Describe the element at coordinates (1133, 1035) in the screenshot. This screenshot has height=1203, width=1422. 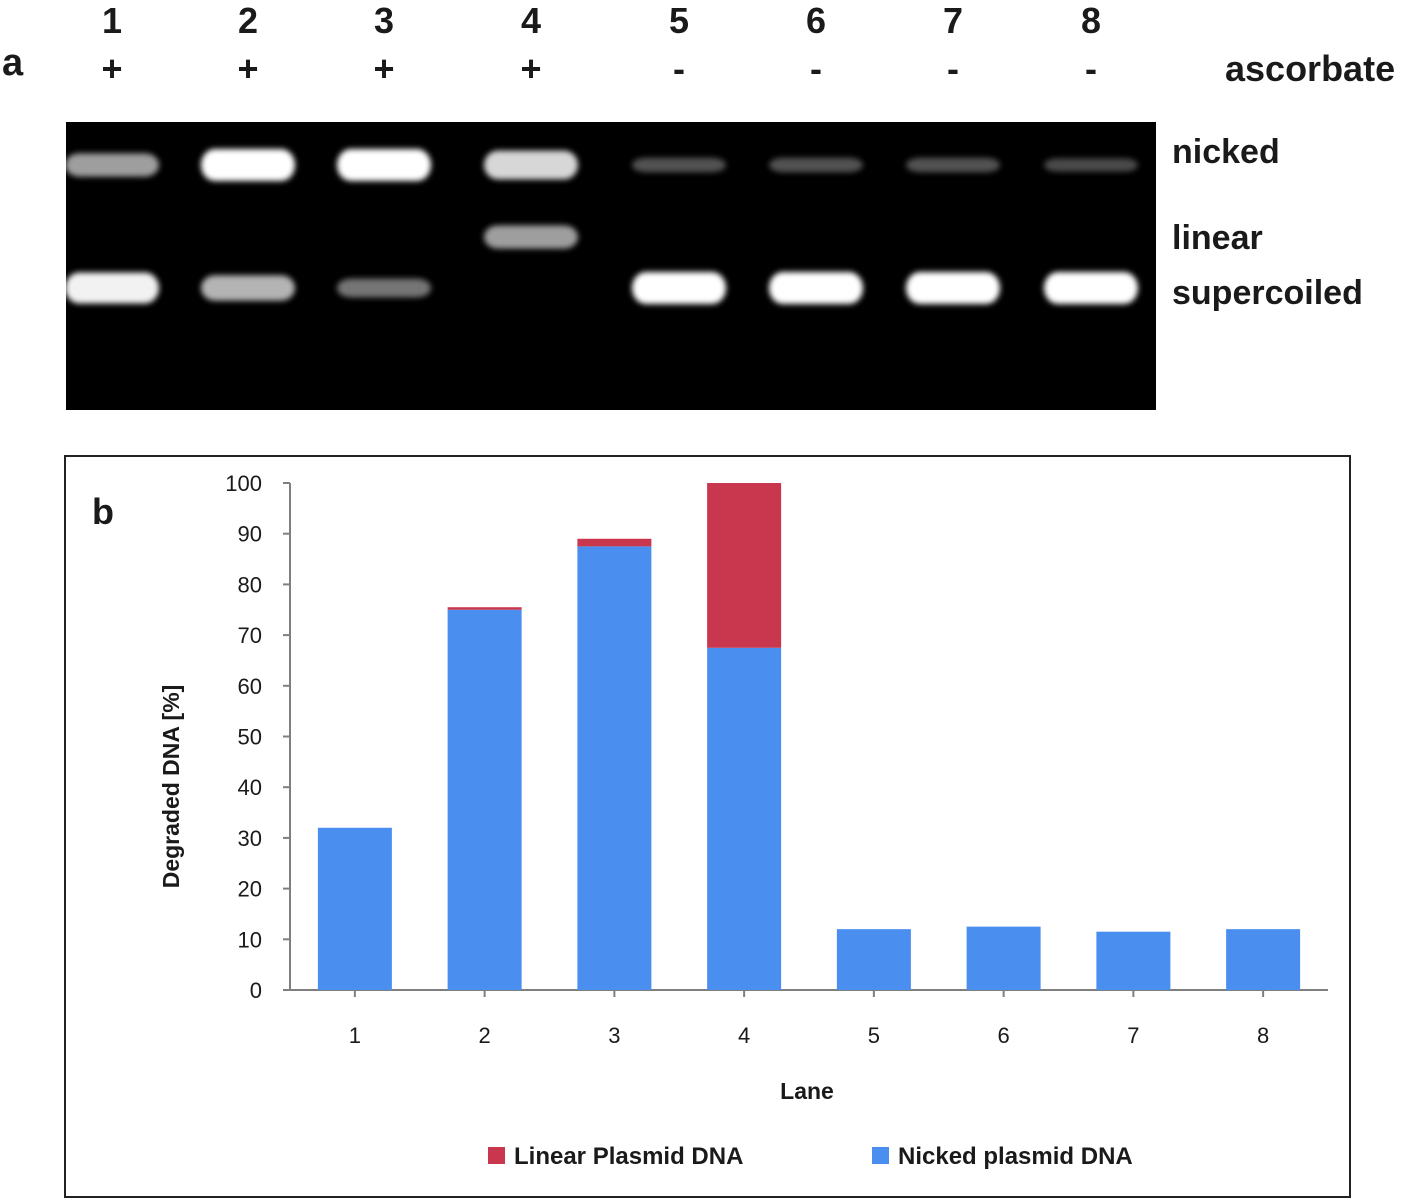
I see `x-tick-label-7: 7` at that location.